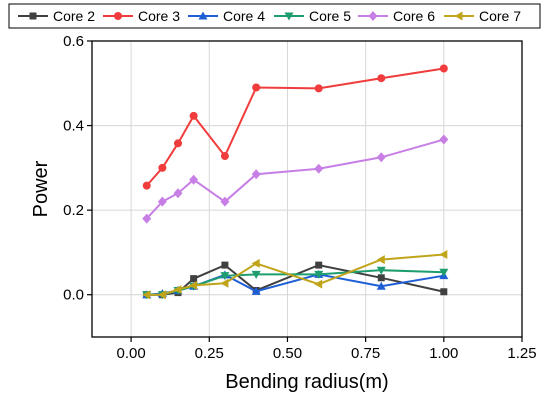 The width and height of the screenshot is (550, 401). I want to click on x-tick-label: 1.00, so click(443, 353).